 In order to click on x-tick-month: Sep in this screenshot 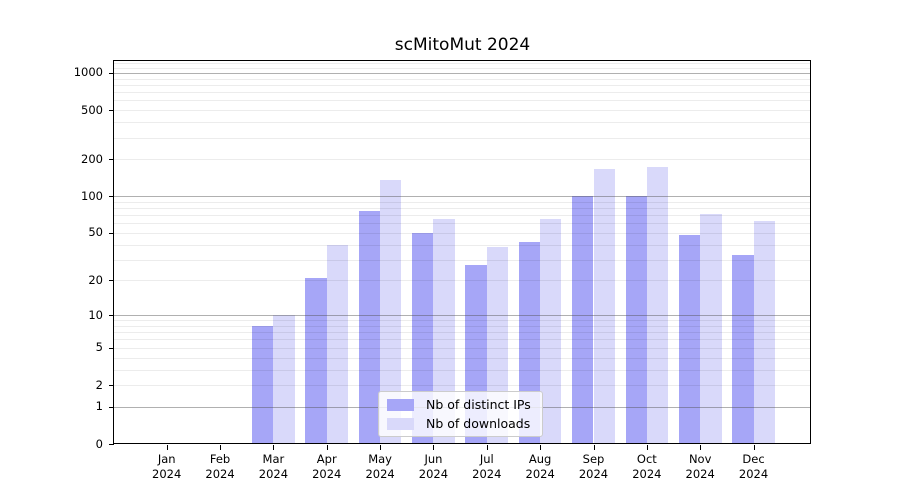, I will do `click(593, 459)`.